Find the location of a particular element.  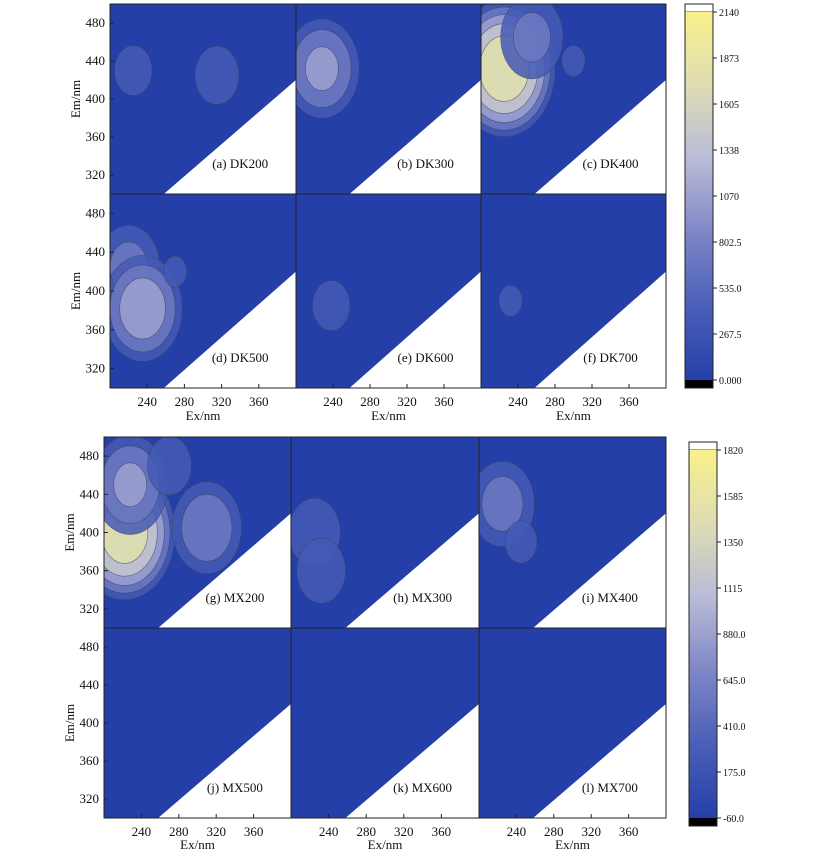

panel-label: (k) MX600 is located at coordinates (422, 787).